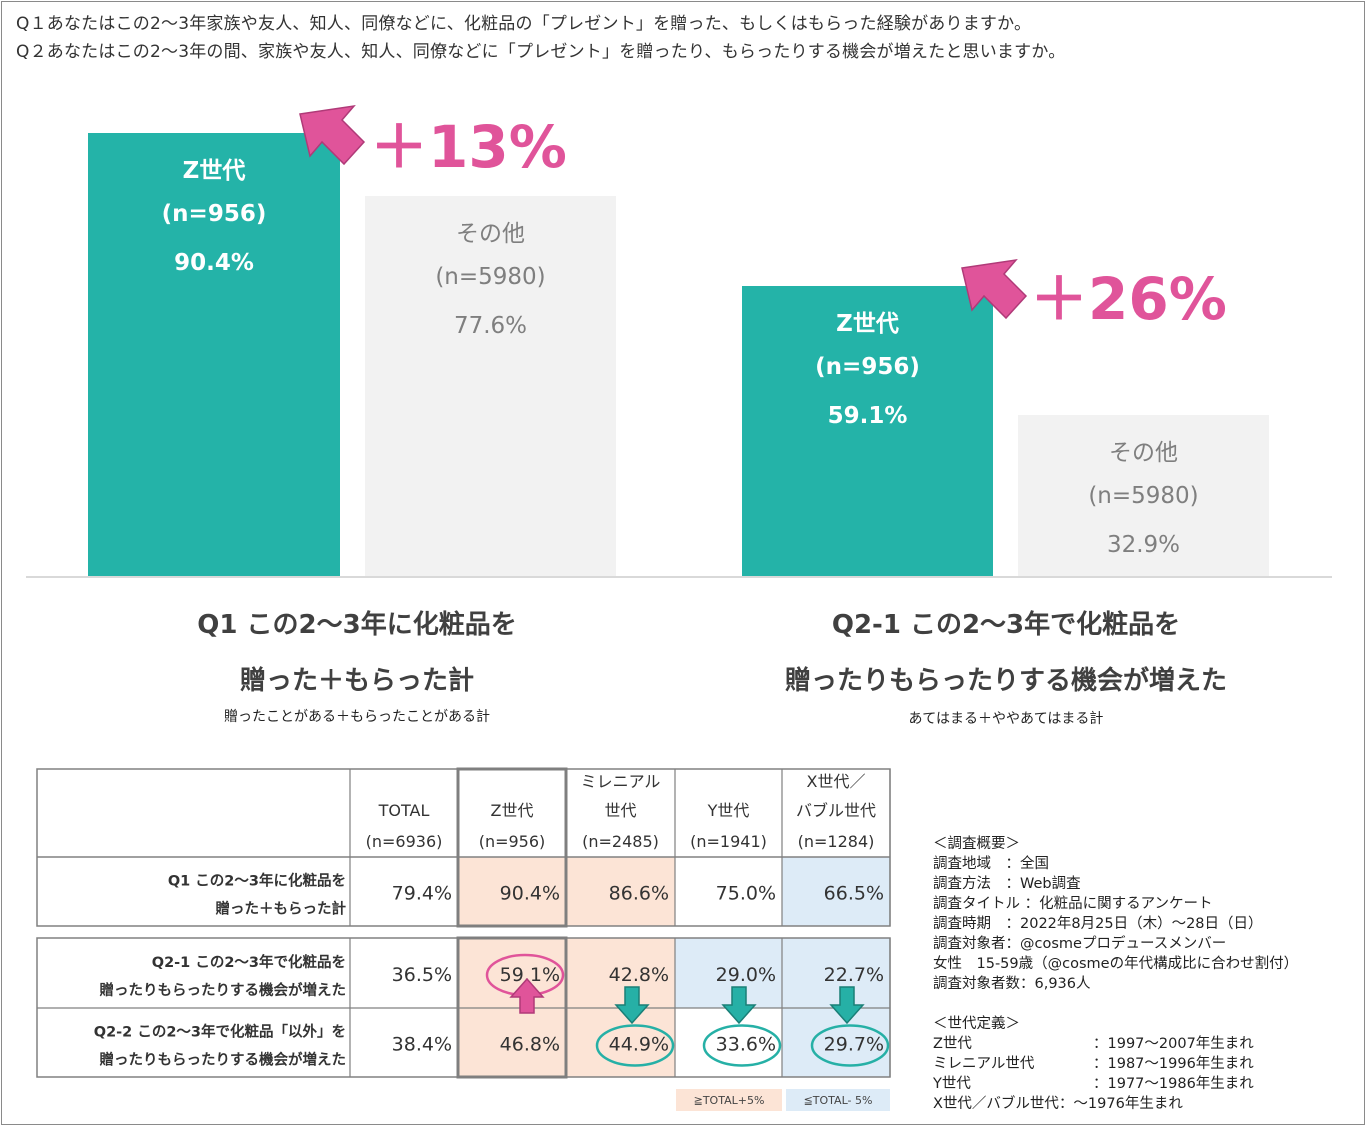 This screenshot has width=1368, height=1128. What do you see at coordinates (1034, 864) in the screenshot?
I see `summary-value: 全国` at bounding box center [1034, 864].